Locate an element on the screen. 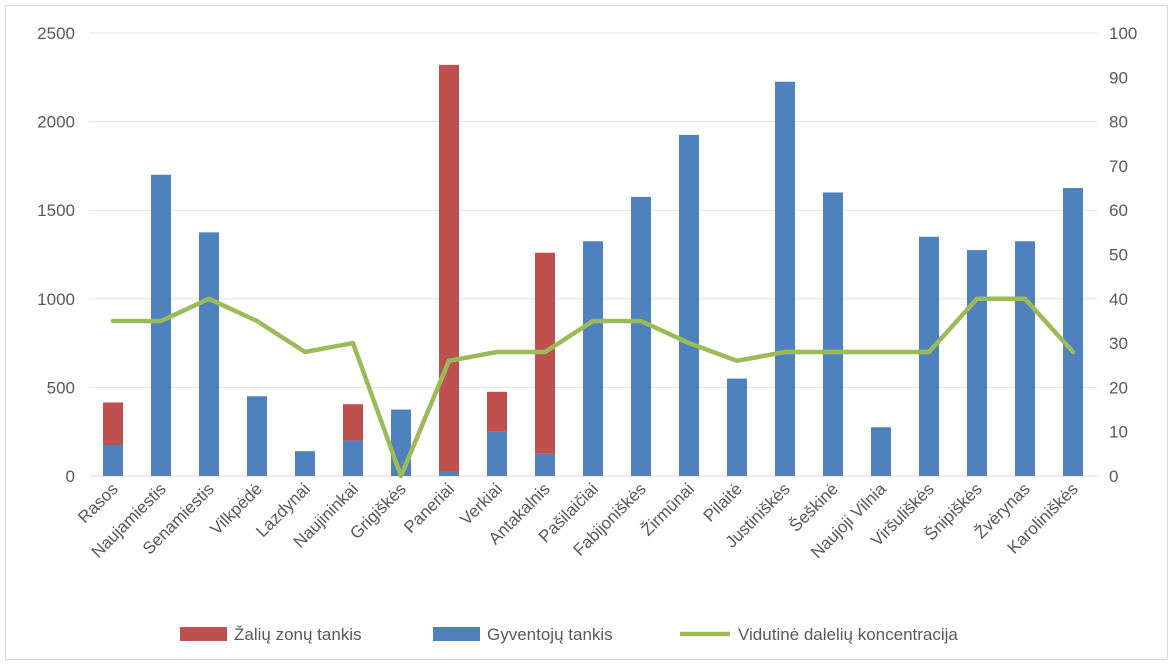 This screenshot has height=667, width=1175. right-axis-tick-label: 10 is located at coordinates (1118, 432).